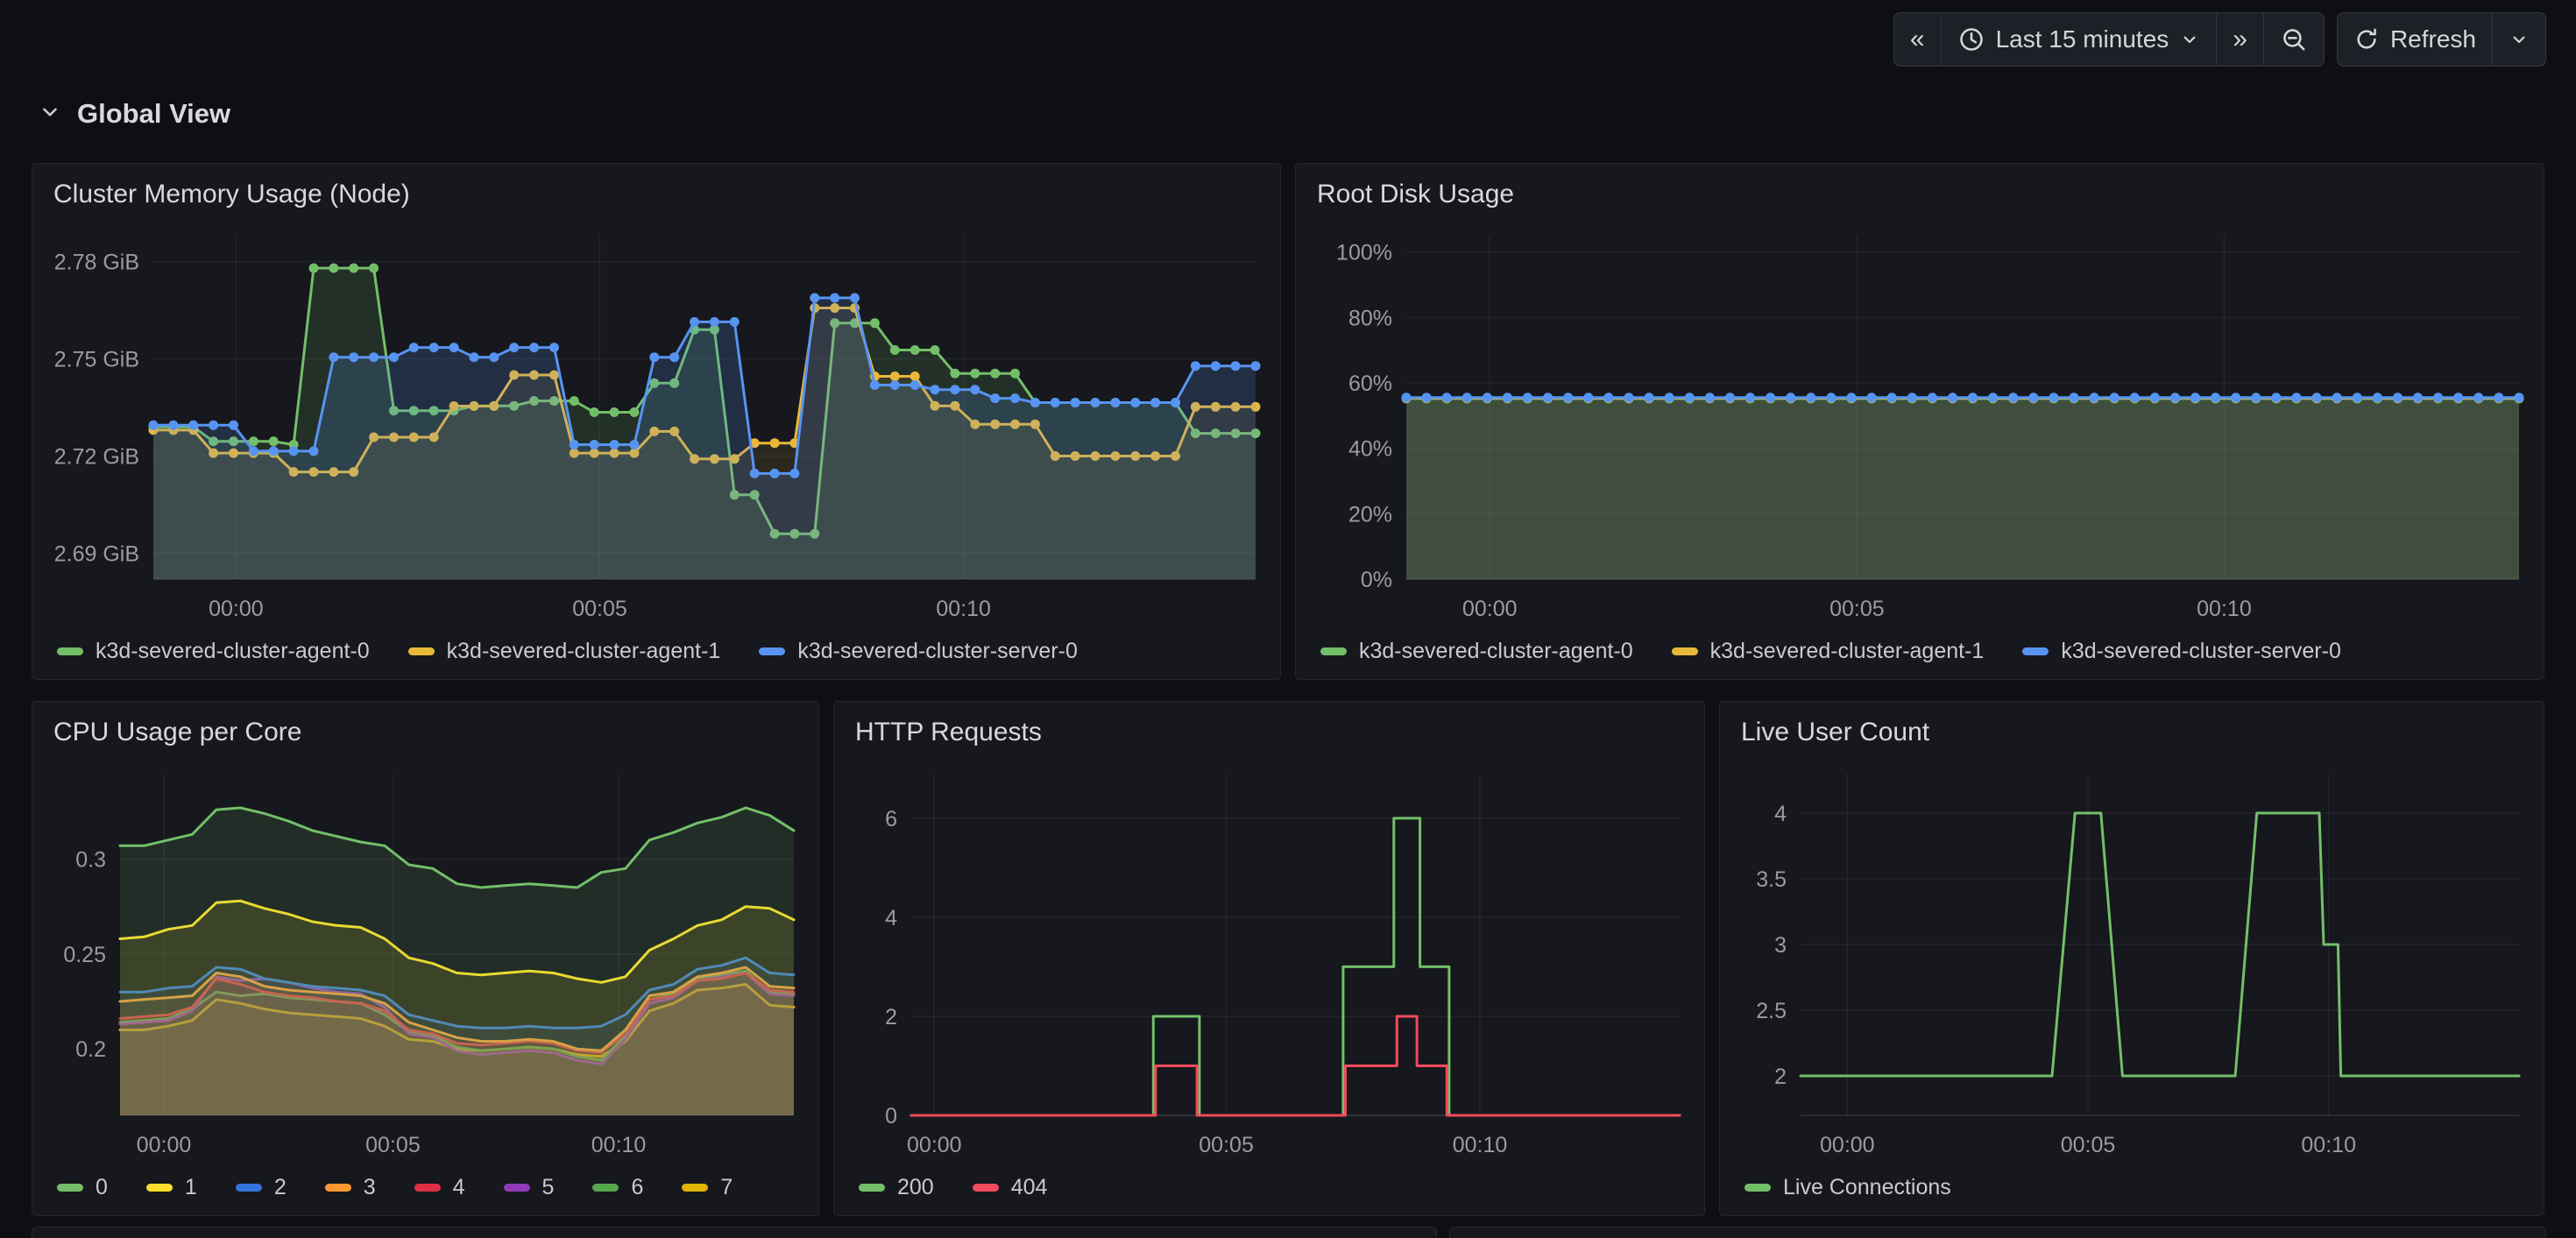 This screenshot has width=2576, height=1238. I want to click on time-controls: « Last 15 minutes », so click(2219, 39).